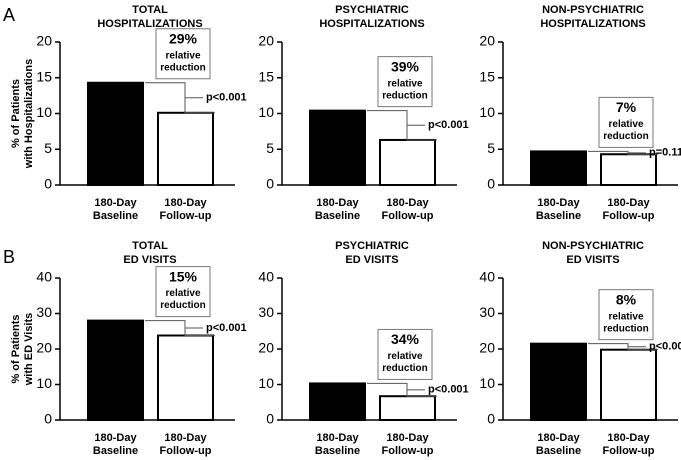 This screenshot has width=681, height=460. Describe the element at coordinates (405, 339) in the screenshot. I see `reduction-value: 34%` at that location.